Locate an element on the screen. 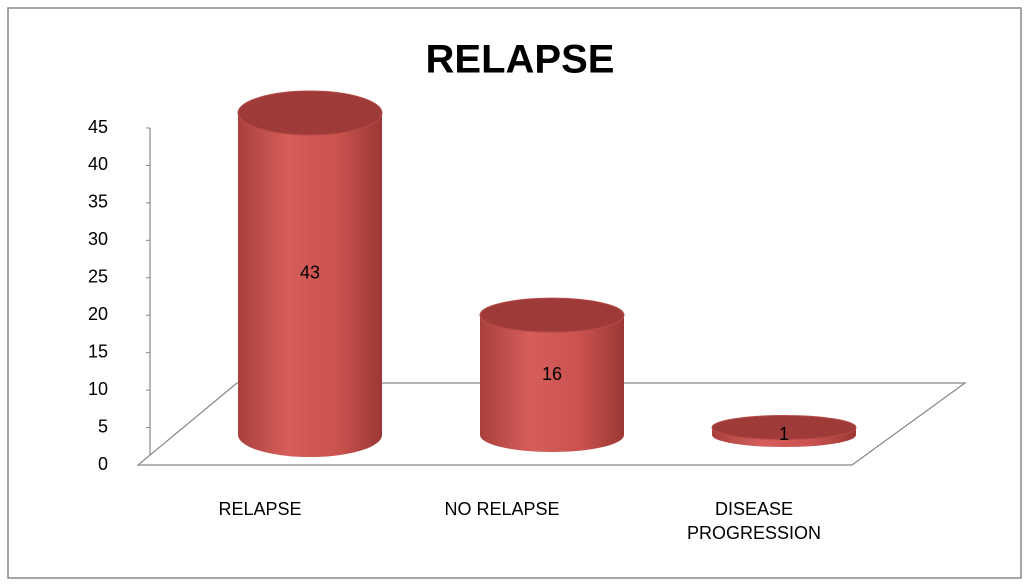 The image size is (1029, 586). y-tick-label: 35 is located at coordinates (98, 202).